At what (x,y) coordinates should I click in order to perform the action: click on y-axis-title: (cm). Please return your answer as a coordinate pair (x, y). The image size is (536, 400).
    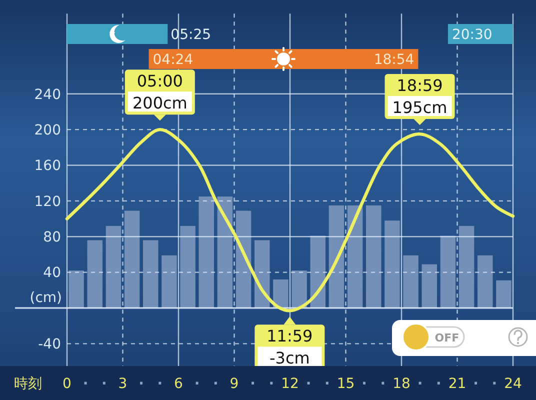
    Looking at the image, I should click on (46, 298).